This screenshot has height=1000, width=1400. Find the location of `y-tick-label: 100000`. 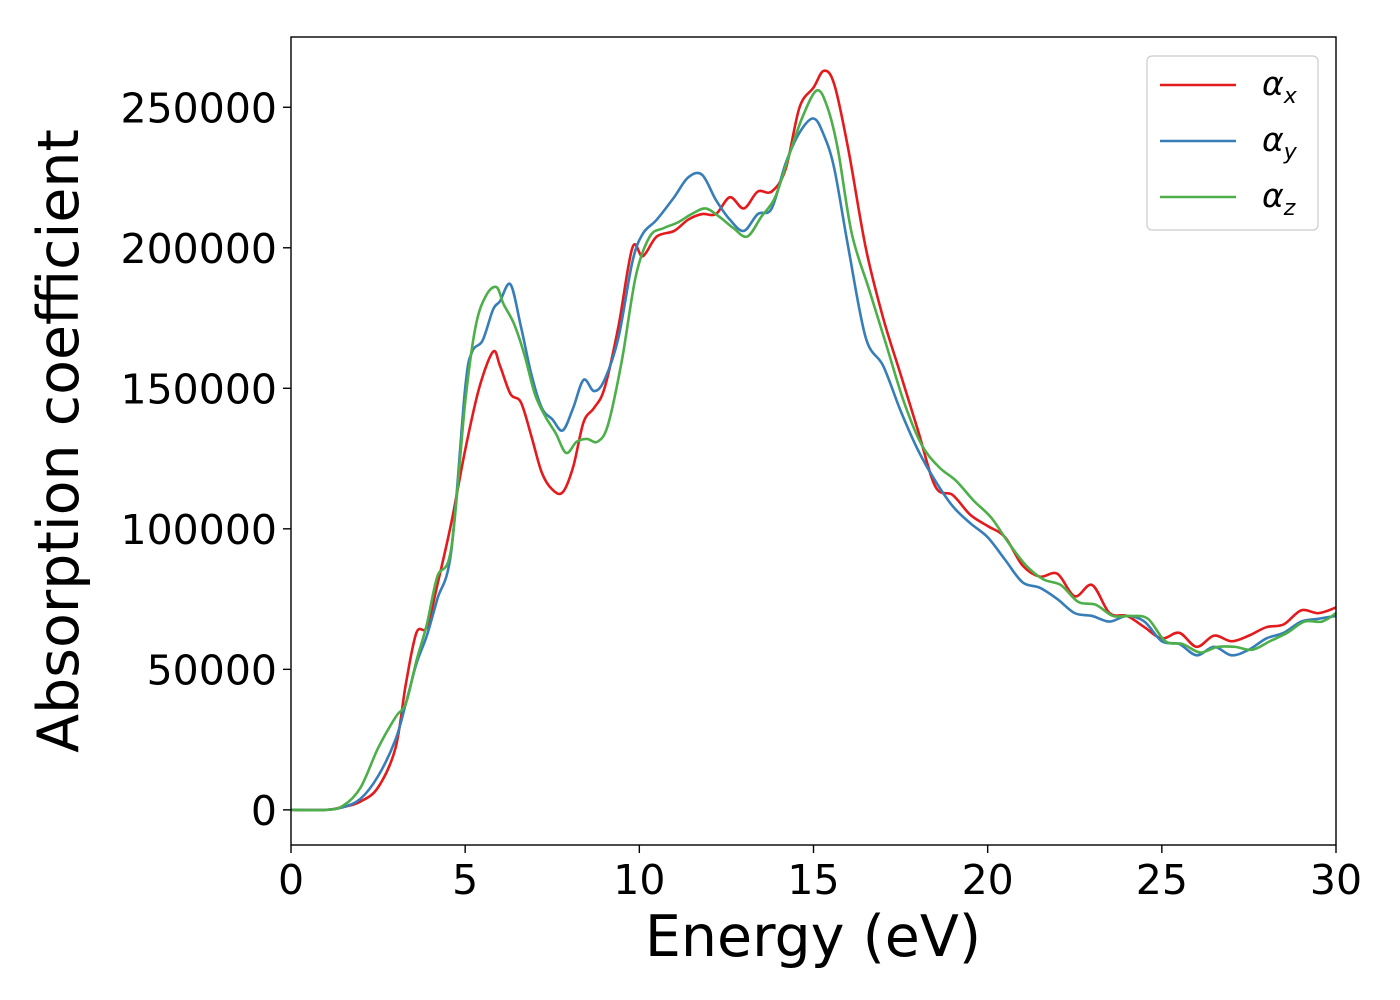

y-tick-label: 100000 is located at coordinates (198, 530).